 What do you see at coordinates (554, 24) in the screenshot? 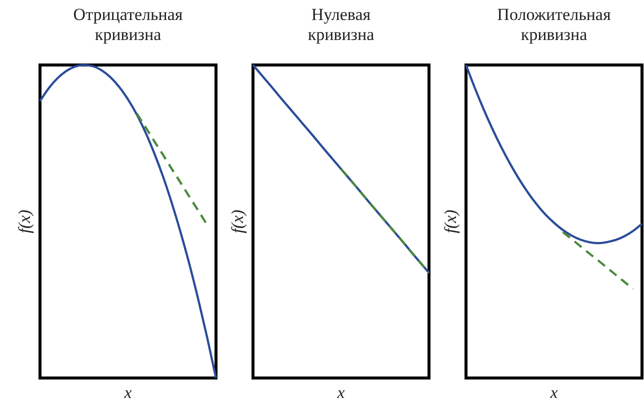
I see `chart-title: Положительная кривизна` at bounding box center [554, 24].